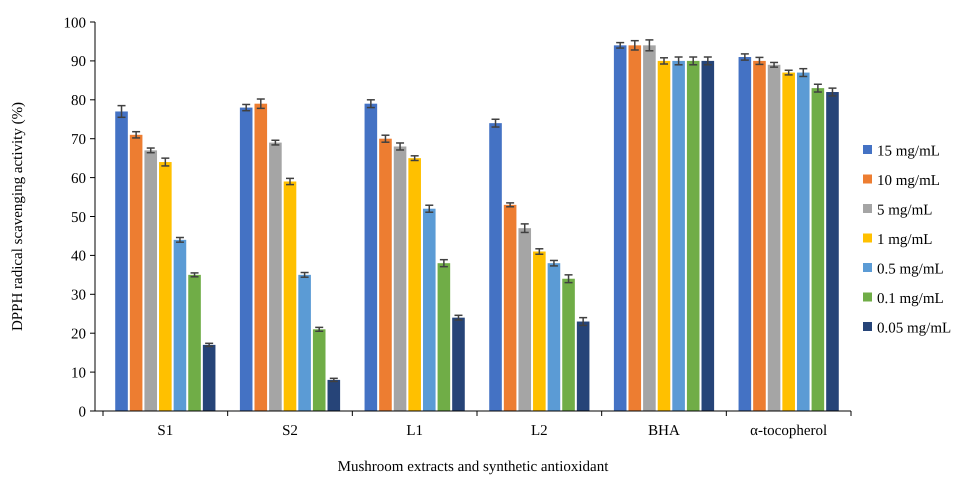 The height and width of the screenshot is (481, 971). Describe the element at coordinates (82, 412) in the screenshot. I see `y-tick-label: 0` at that location.